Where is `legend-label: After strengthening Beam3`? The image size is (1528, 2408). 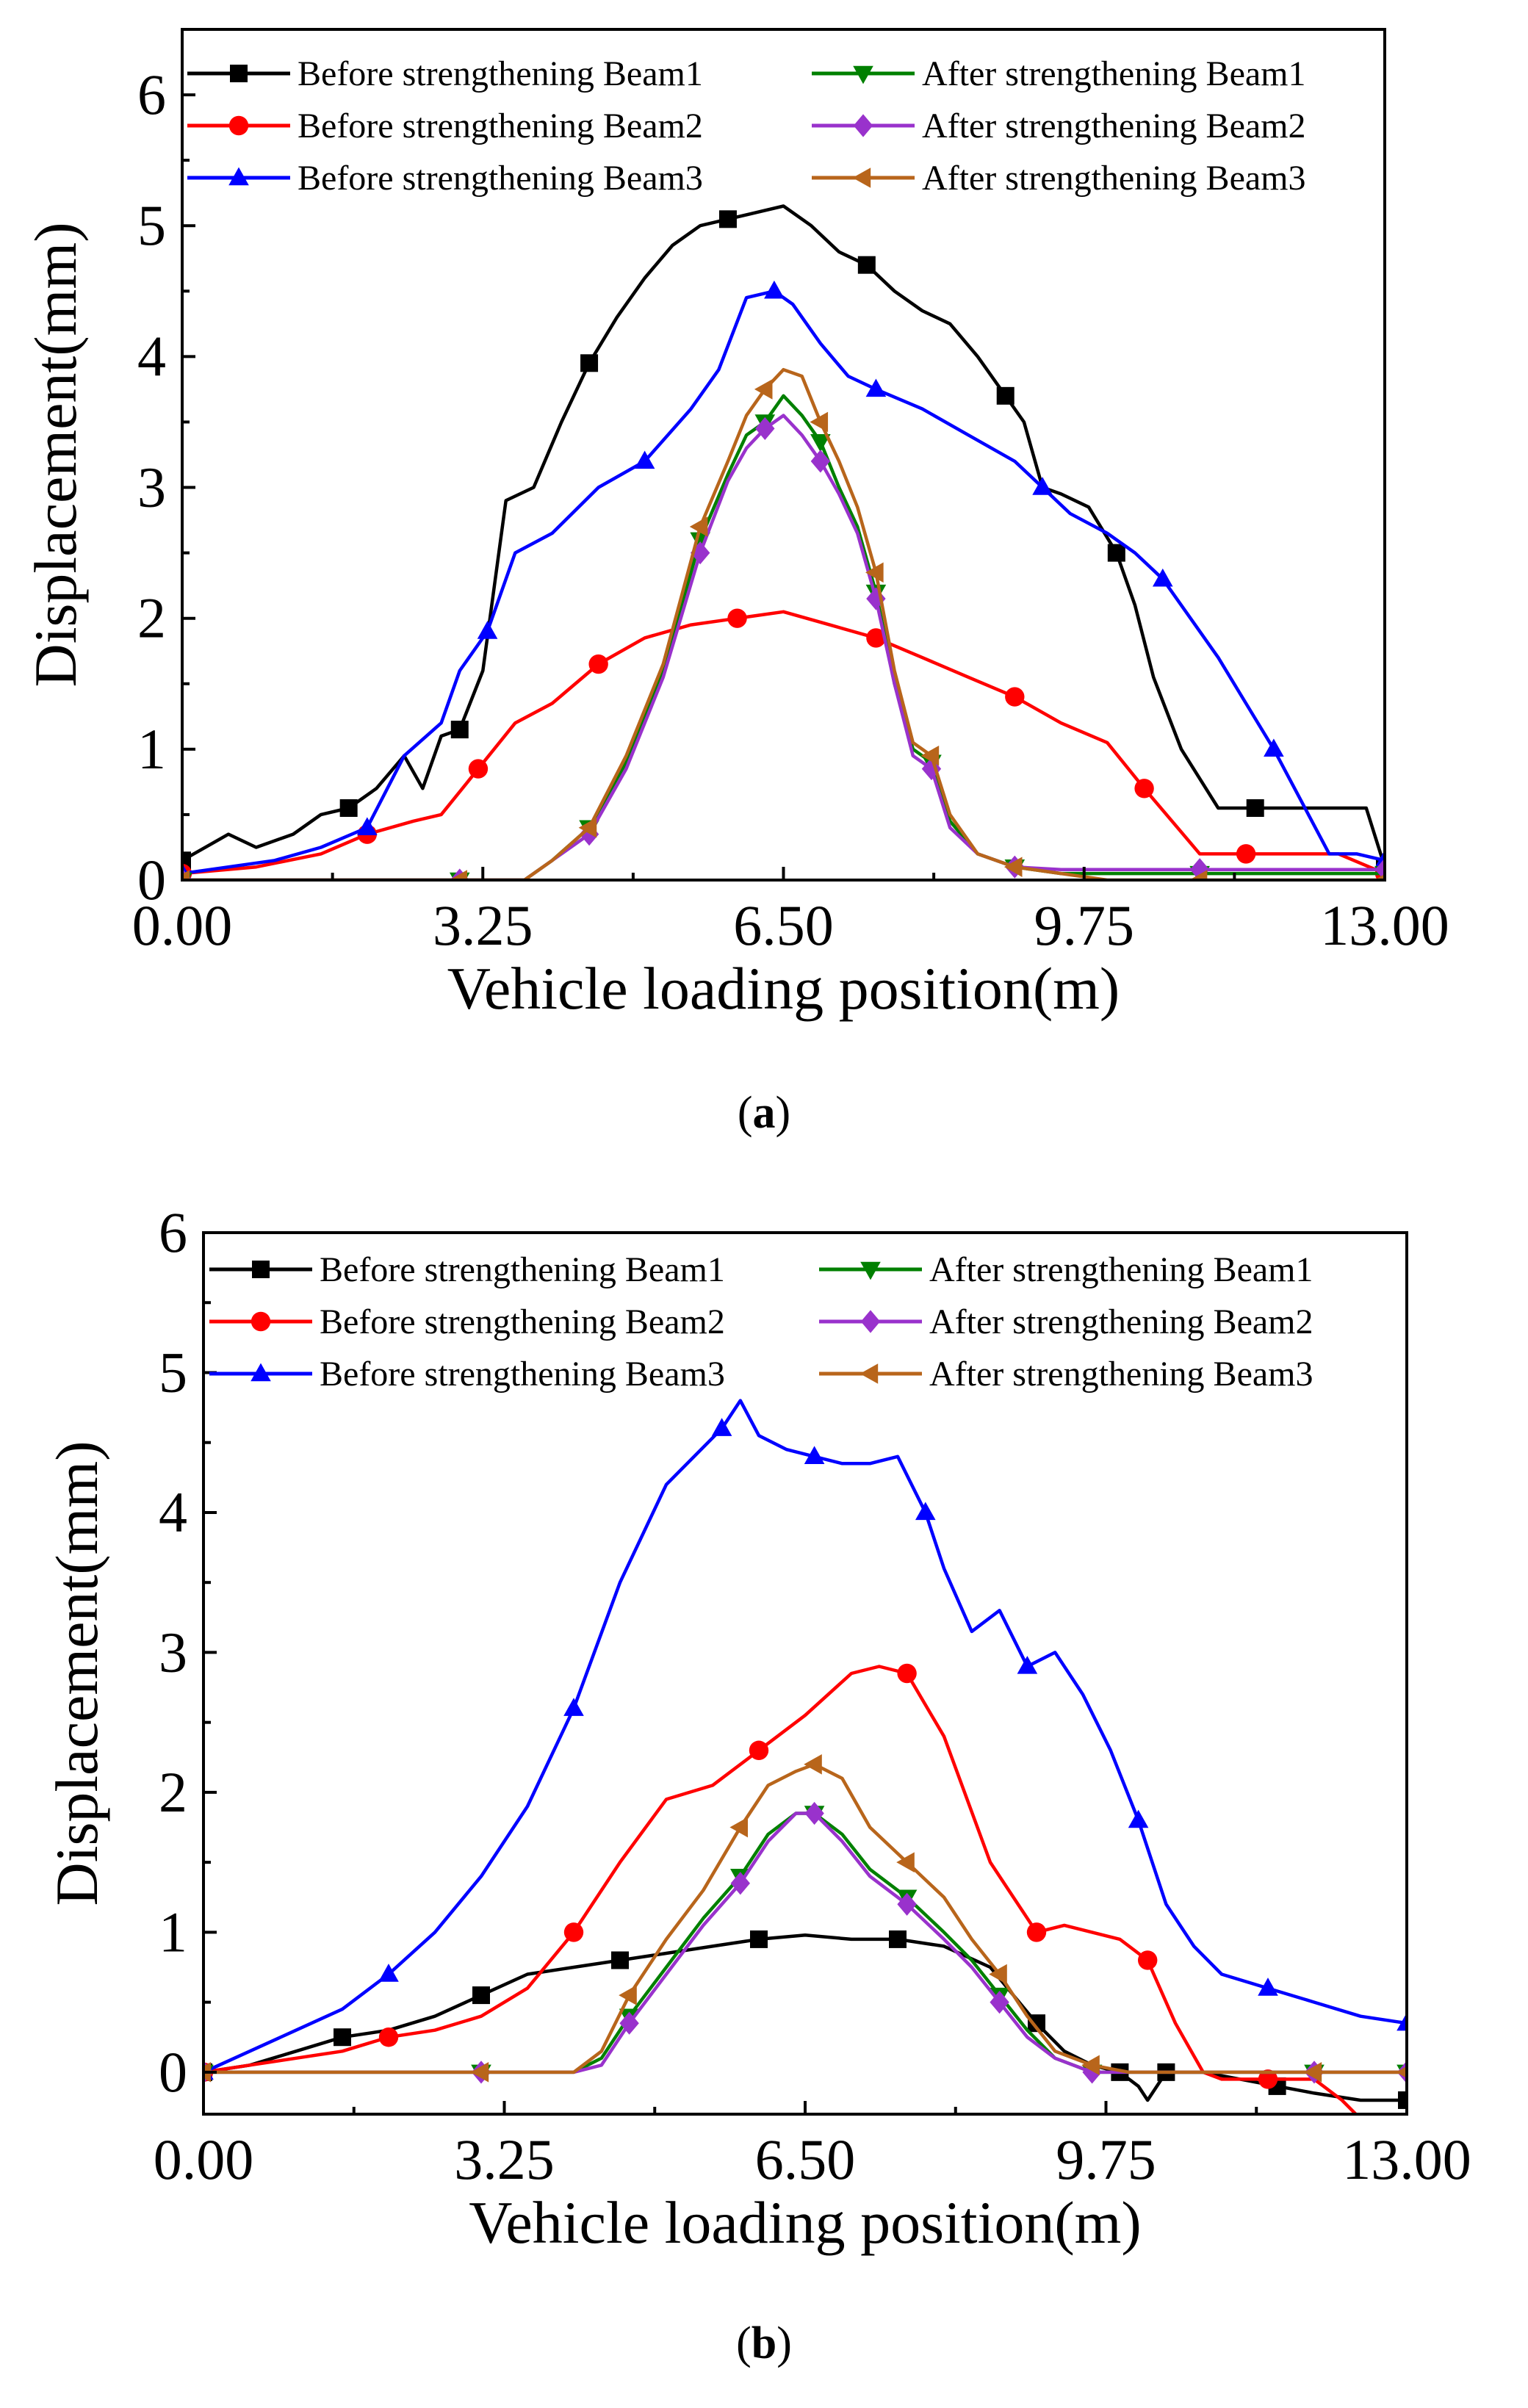 legend-label: After strengthening Beam3 is located at coordinates (1121, 1374).